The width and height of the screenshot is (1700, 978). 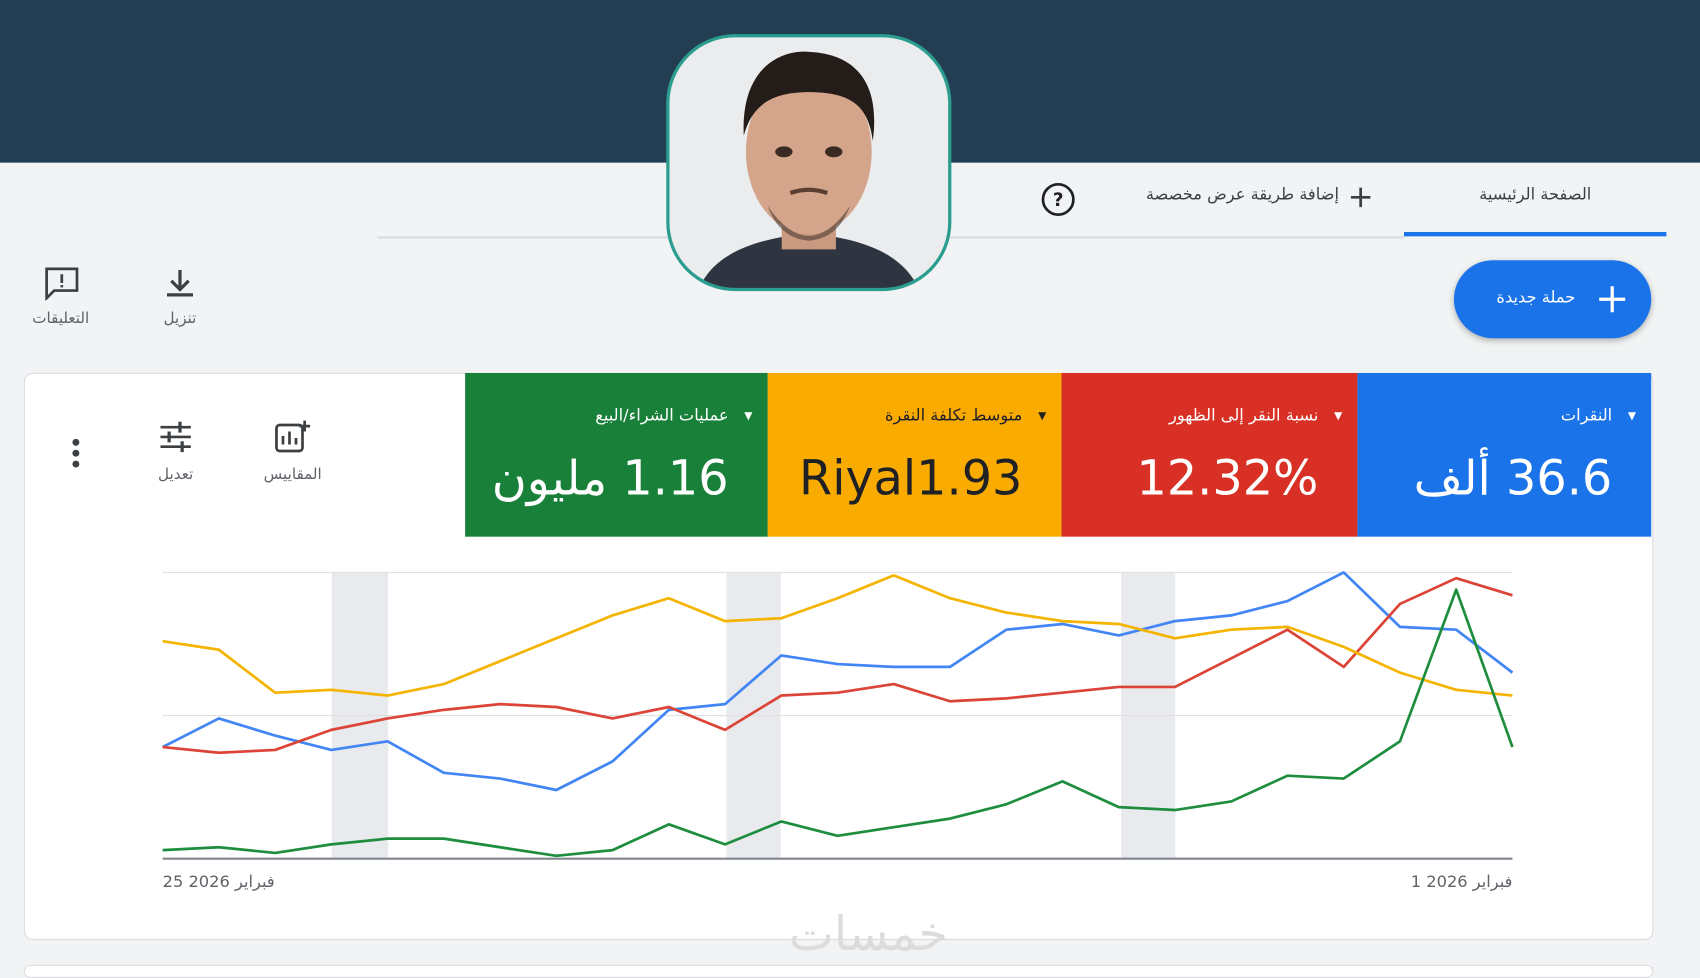 What do you see at coordinates (1227, 479) in the screenshot?
I see `metric-value: 12.32%` at bounding box center [1227, 479].